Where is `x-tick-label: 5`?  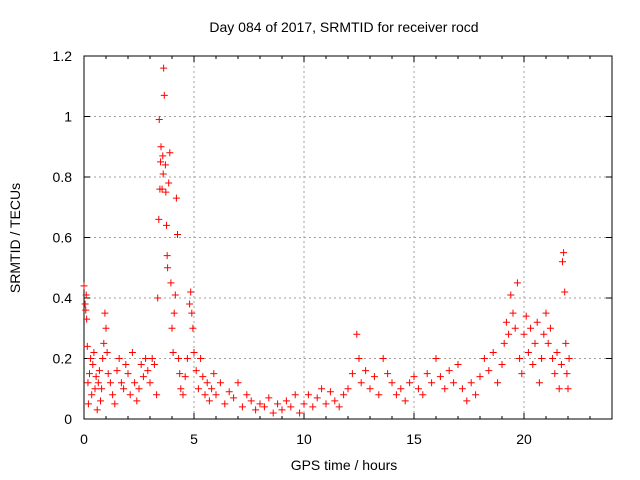
x-tick-label: 5 is located at coordinates (194, 439).